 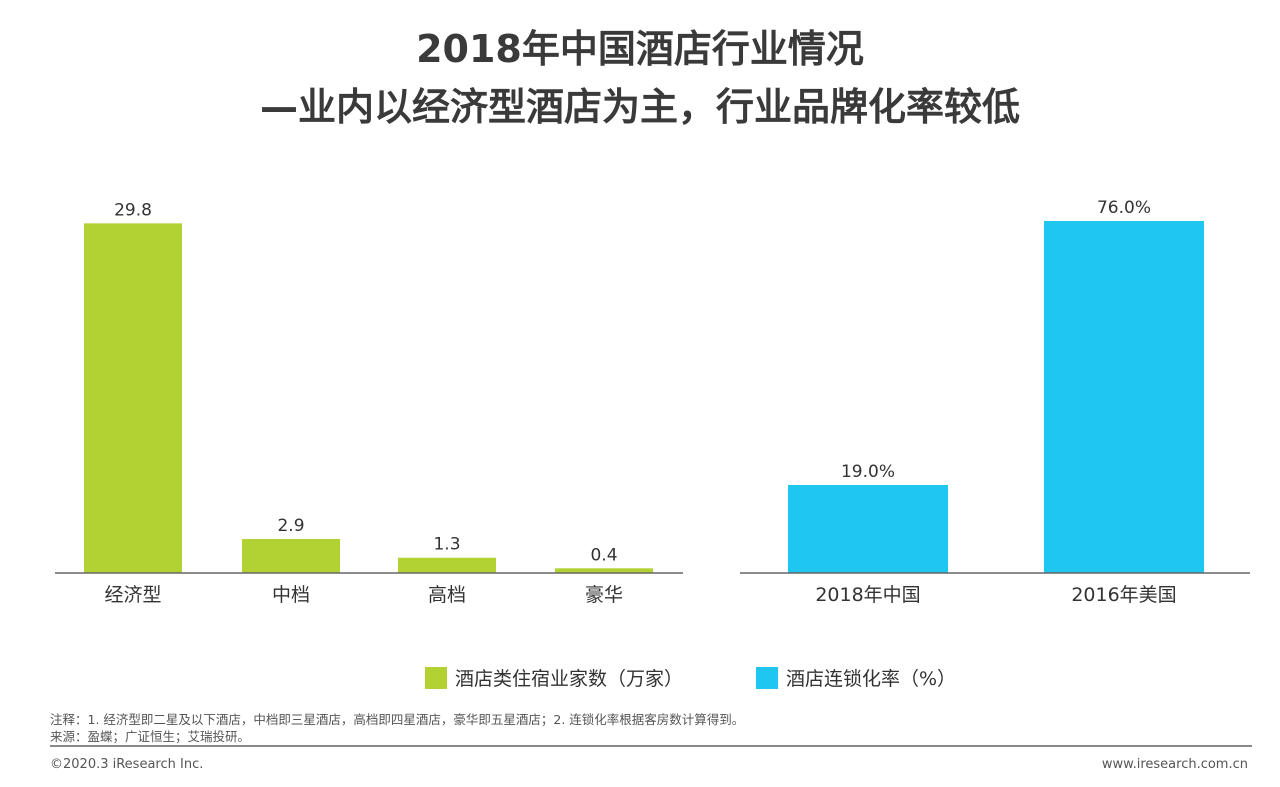 What do you see at coordinates (867, 595) in the screenshot?
I see `category-label: 2018年中国` at bounding box center [867, 595].